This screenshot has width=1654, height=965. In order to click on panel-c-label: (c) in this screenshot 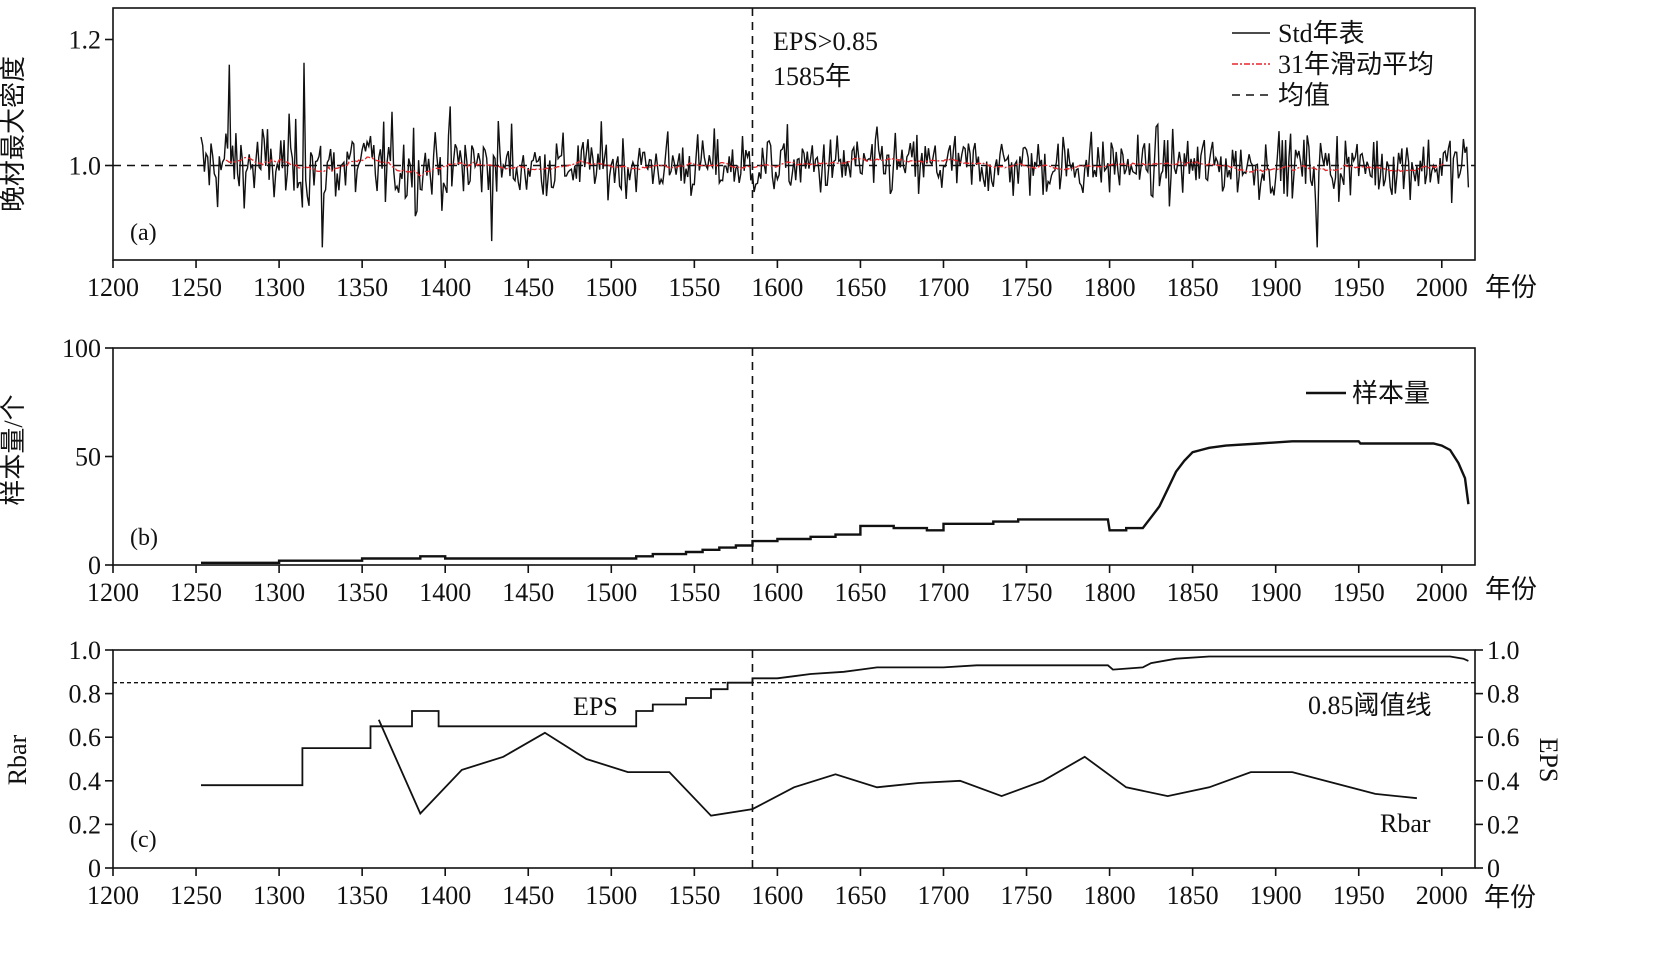, I will do `click(143, 840)`.